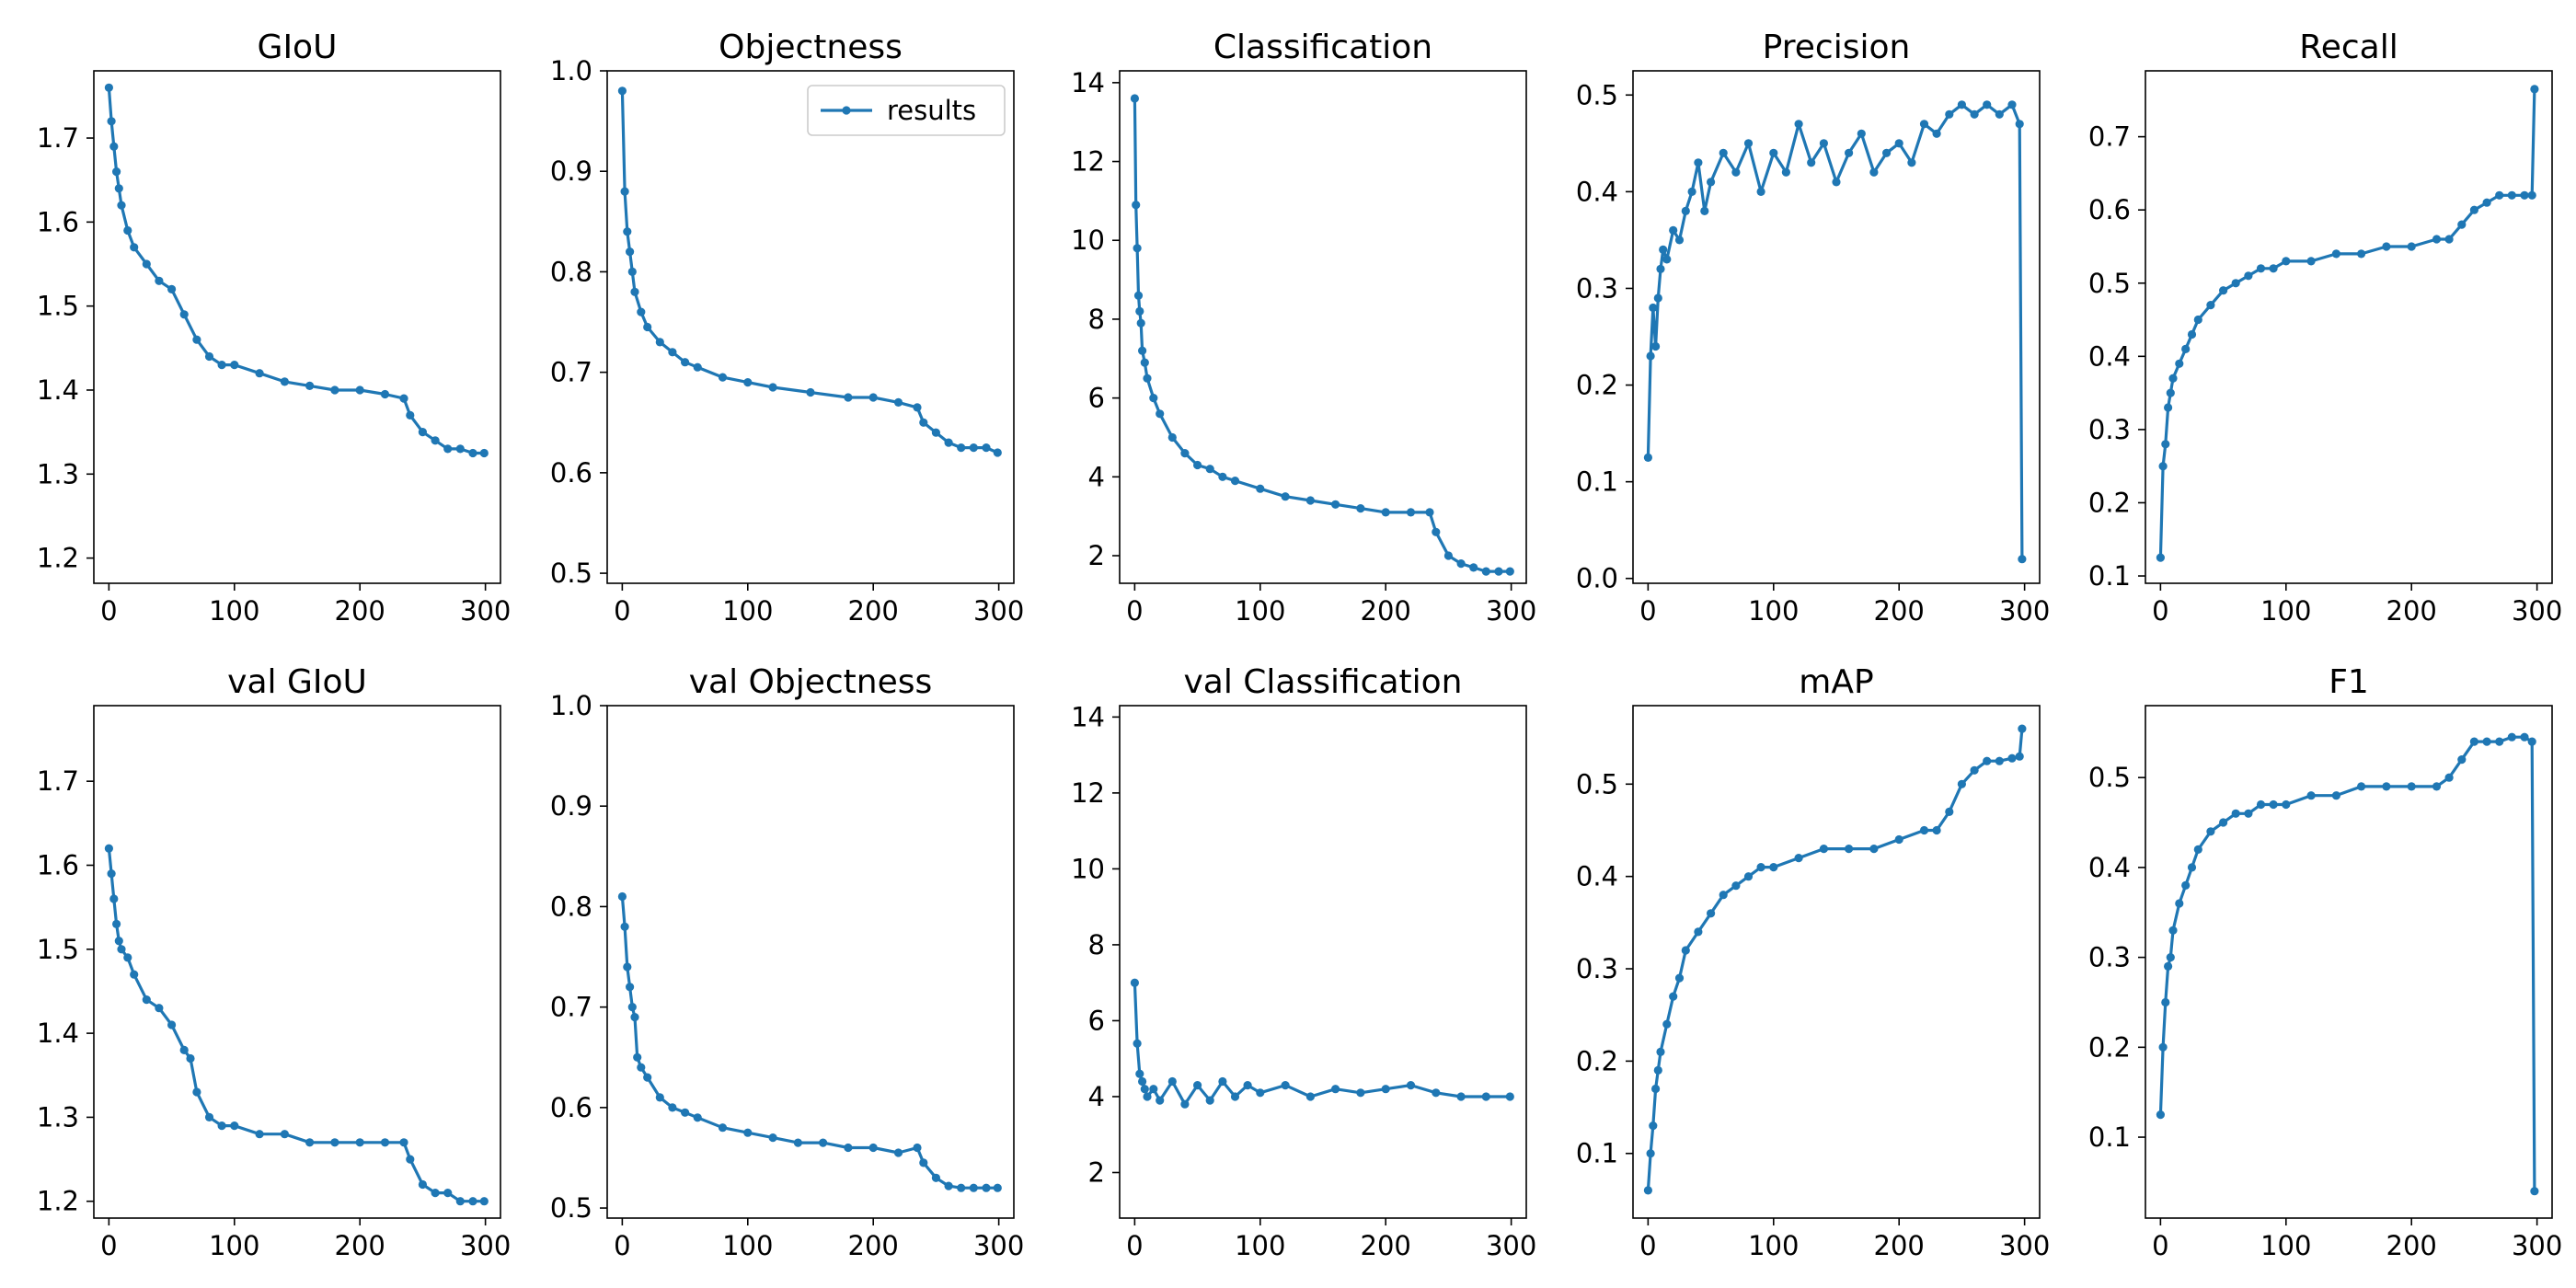  Describe the element at coordinates (297, 682) in the screenshot. I see `subplot-title: val GIoU` at that location.